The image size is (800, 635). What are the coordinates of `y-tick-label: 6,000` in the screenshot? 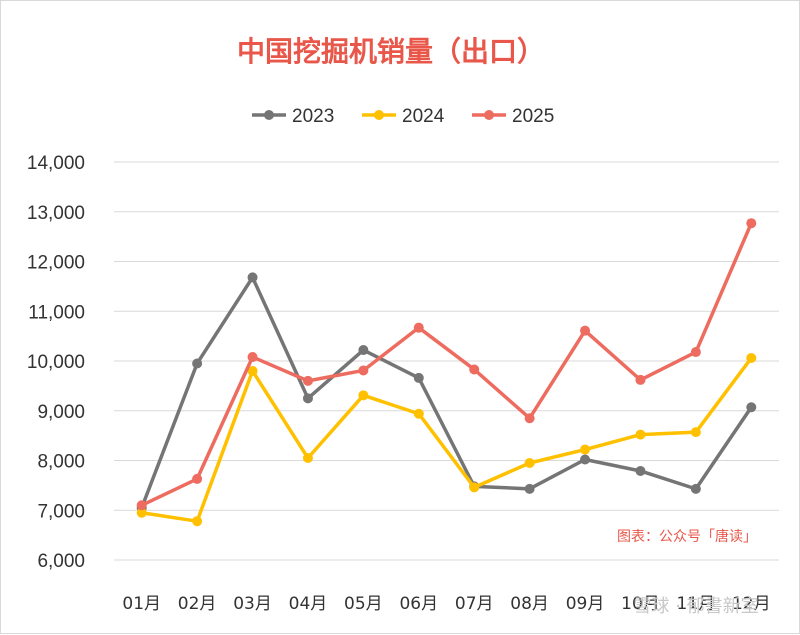 It's located at (61, 561).